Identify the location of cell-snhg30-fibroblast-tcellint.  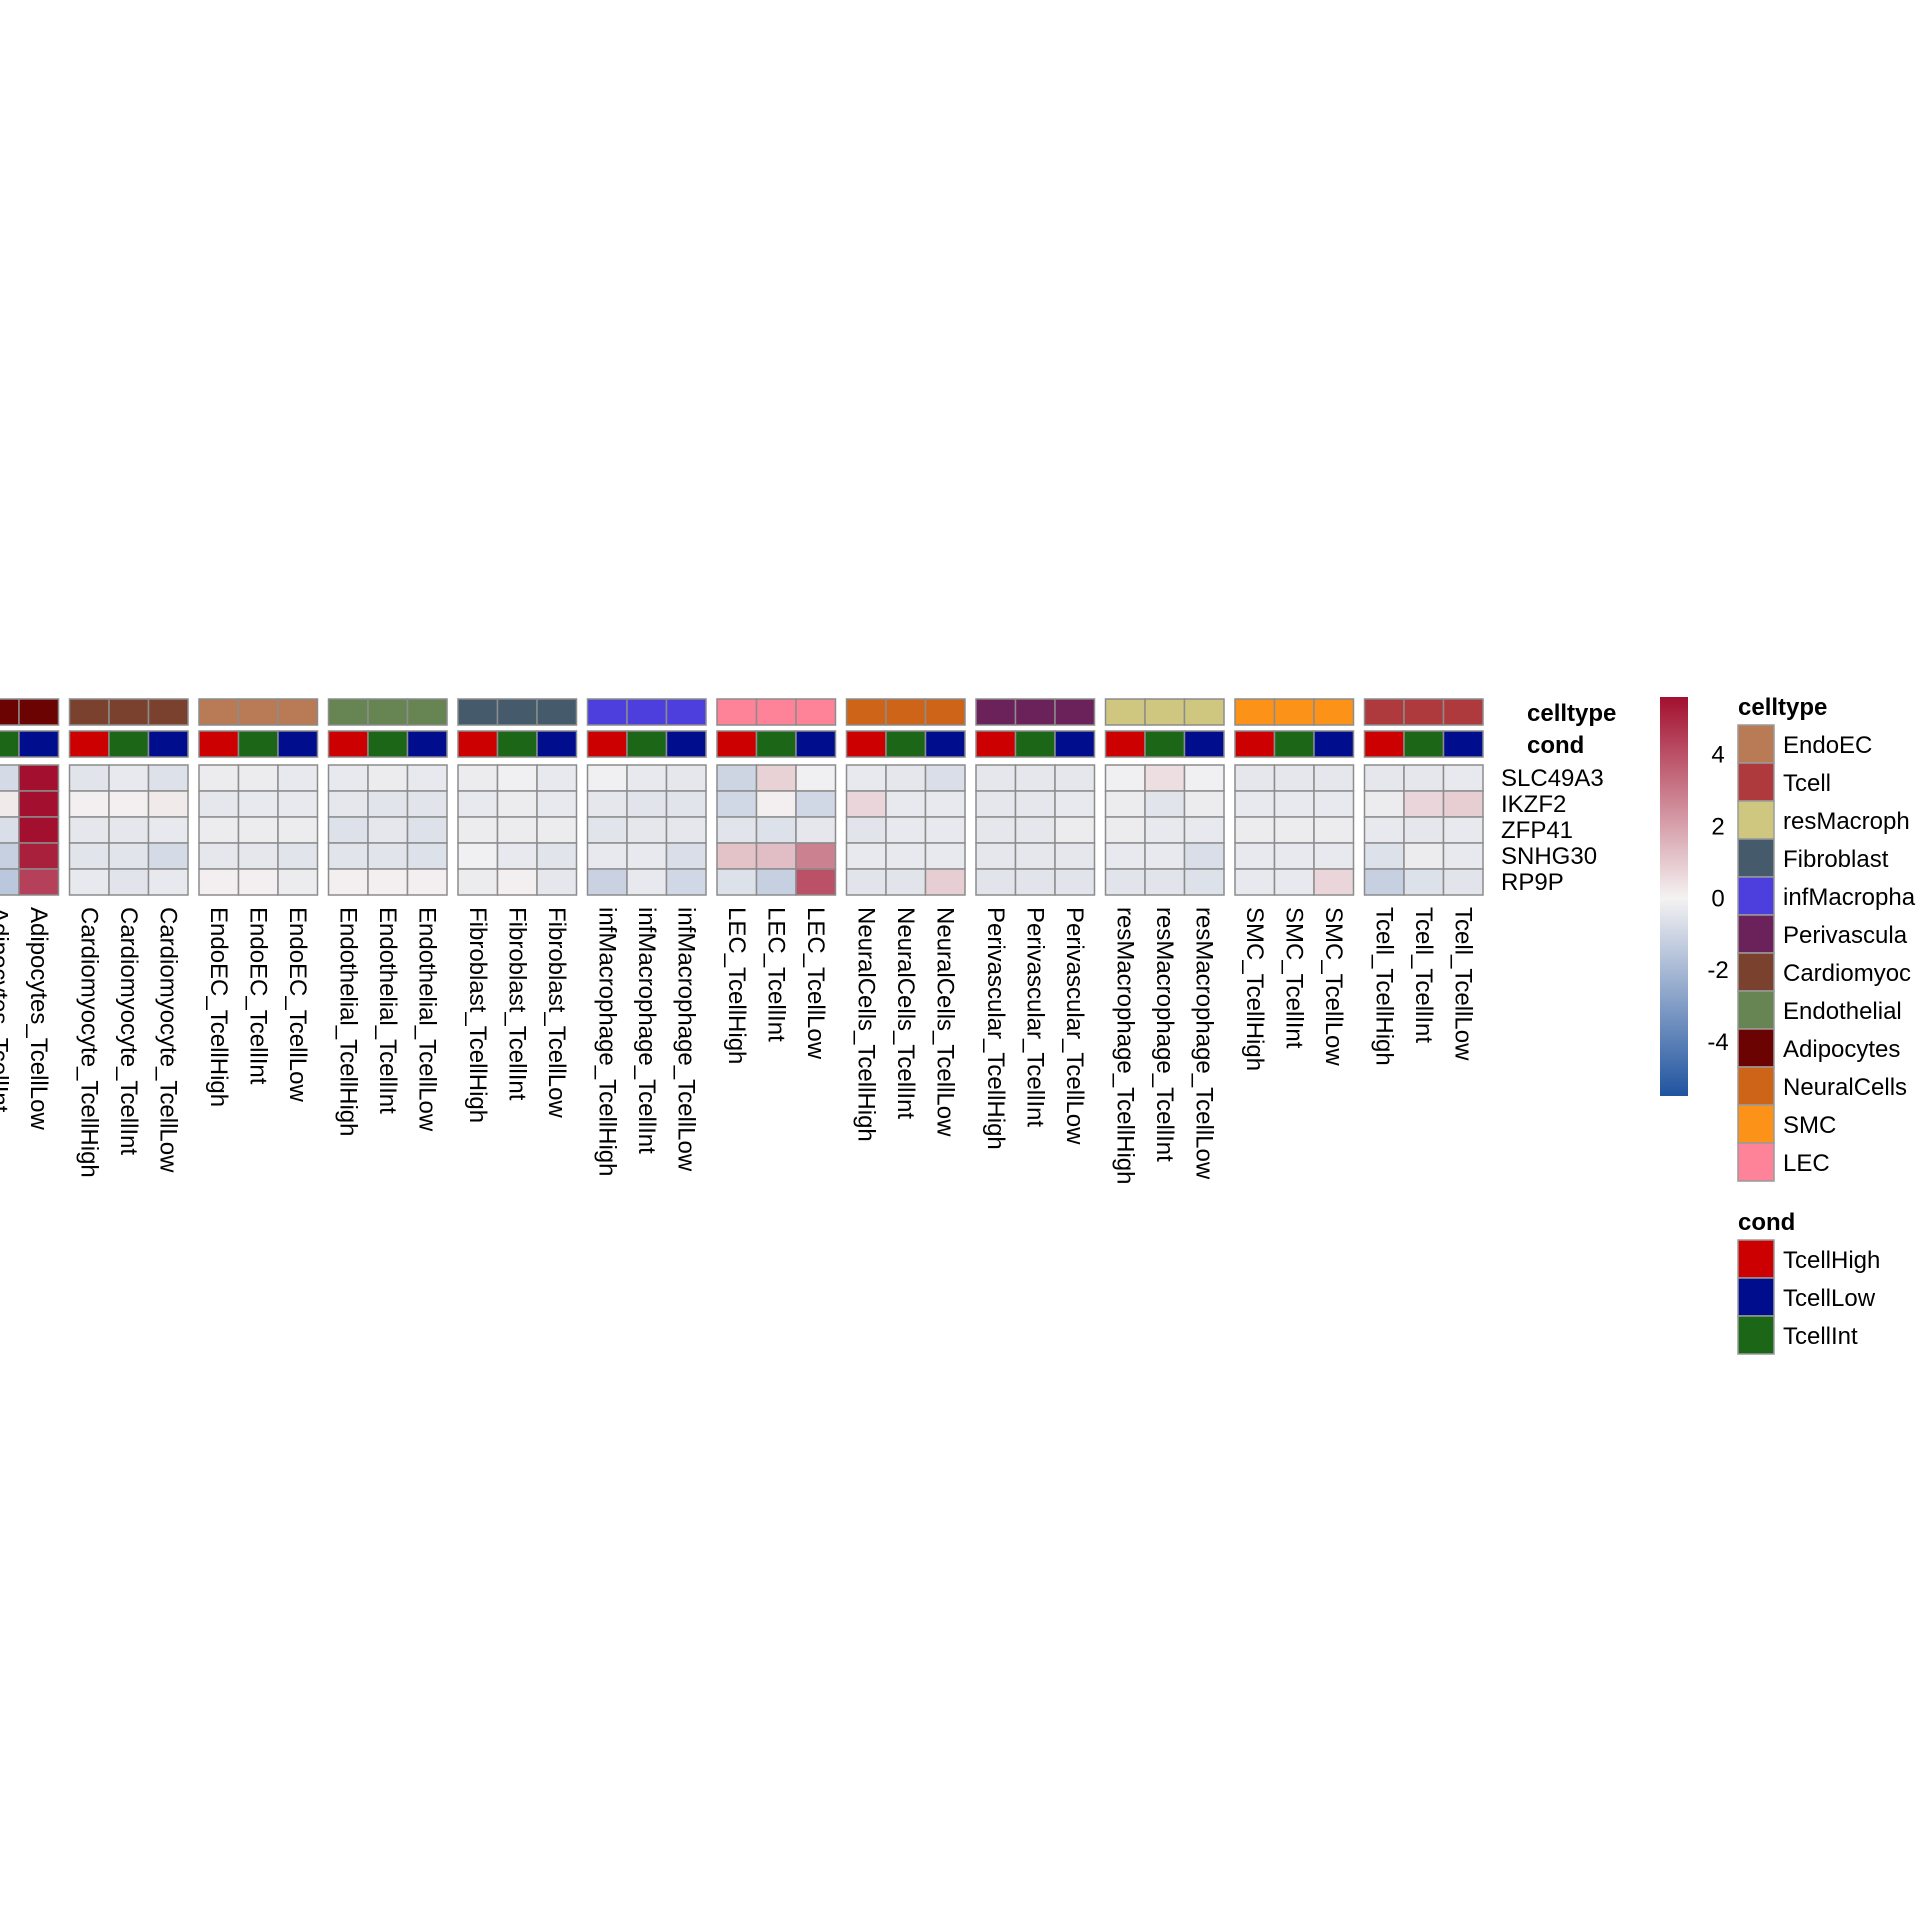
(517, 856).